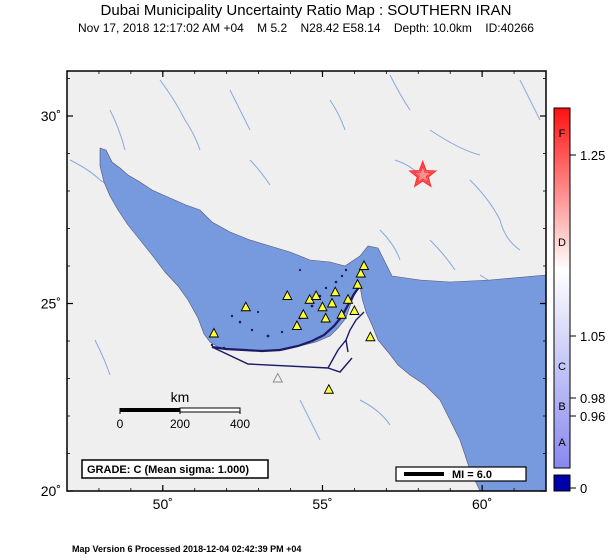 This screenshot has width=612, height=560. I want to click on lat-tick-label: 20˚, so click(51, 491).